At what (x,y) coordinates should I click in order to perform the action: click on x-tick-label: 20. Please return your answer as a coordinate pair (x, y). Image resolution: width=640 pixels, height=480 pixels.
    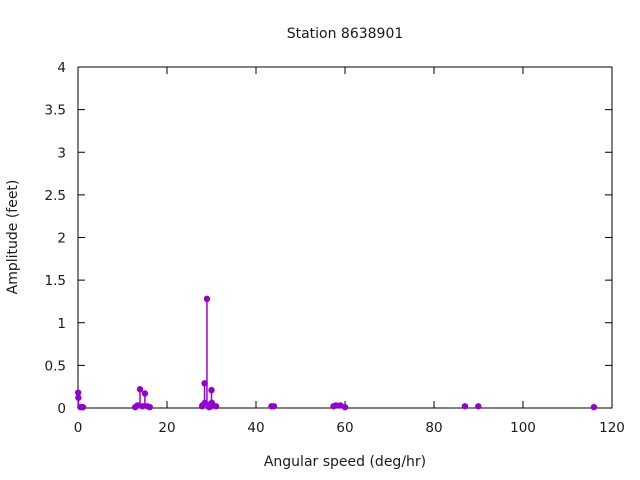
    Looking at the image, I should click on (166, 428).